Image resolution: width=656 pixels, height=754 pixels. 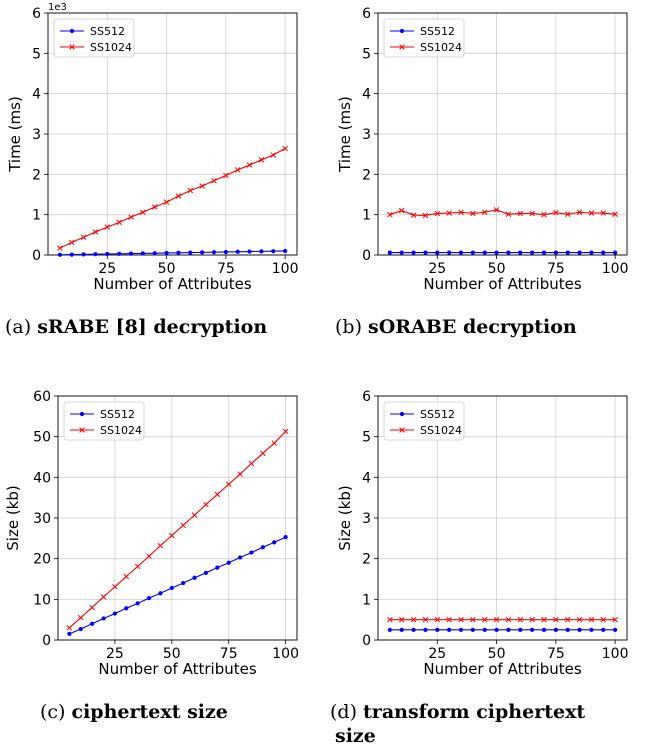 What do you see at coordinates (115, 654) in the screenshot?
I see `x-tick-label: 25` at bounding box center [115, 654].